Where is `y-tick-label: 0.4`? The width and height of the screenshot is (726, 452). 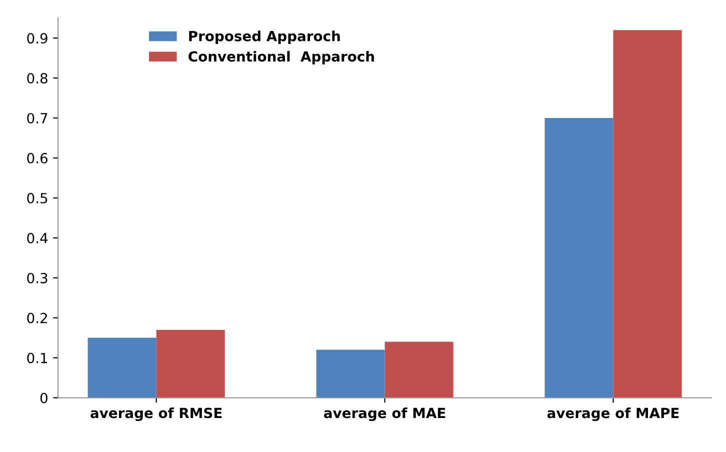 y-tick-label: 0.4 is located at coordinates (37, 238).